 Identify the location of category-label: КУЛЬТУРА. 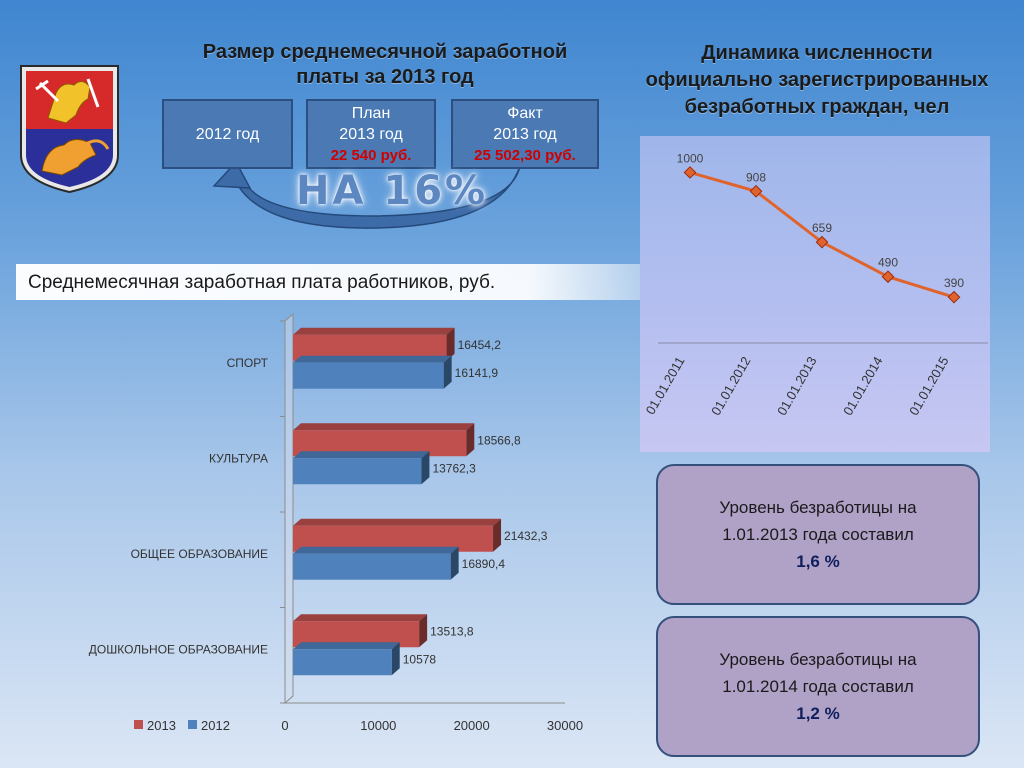
(238, 458).